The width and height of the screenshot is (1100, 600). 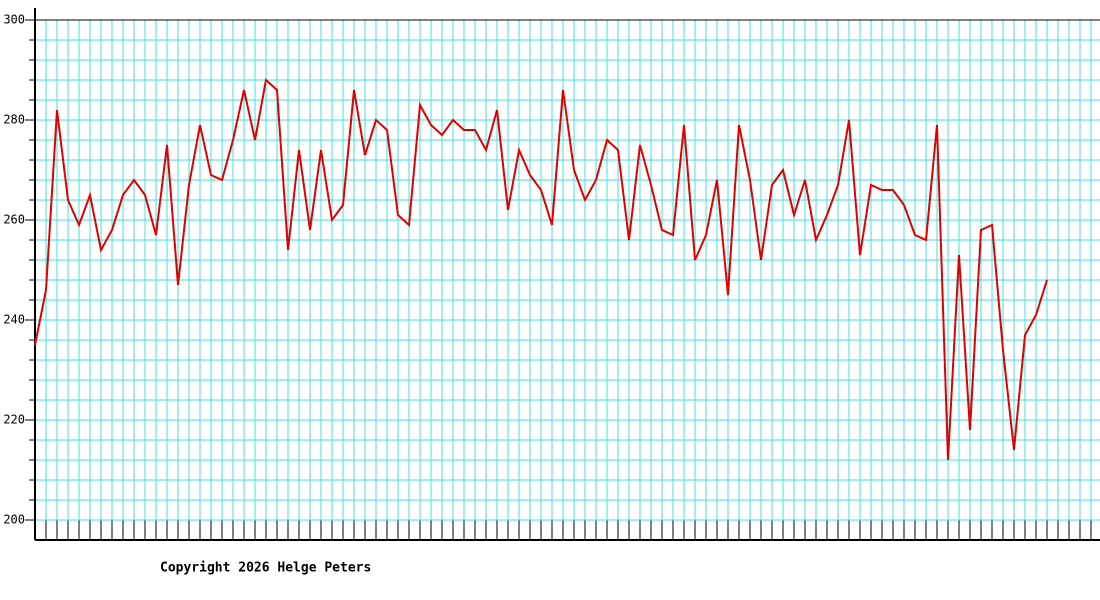 I want to click on y-tick-label: 280, so click(x=14, y=120).